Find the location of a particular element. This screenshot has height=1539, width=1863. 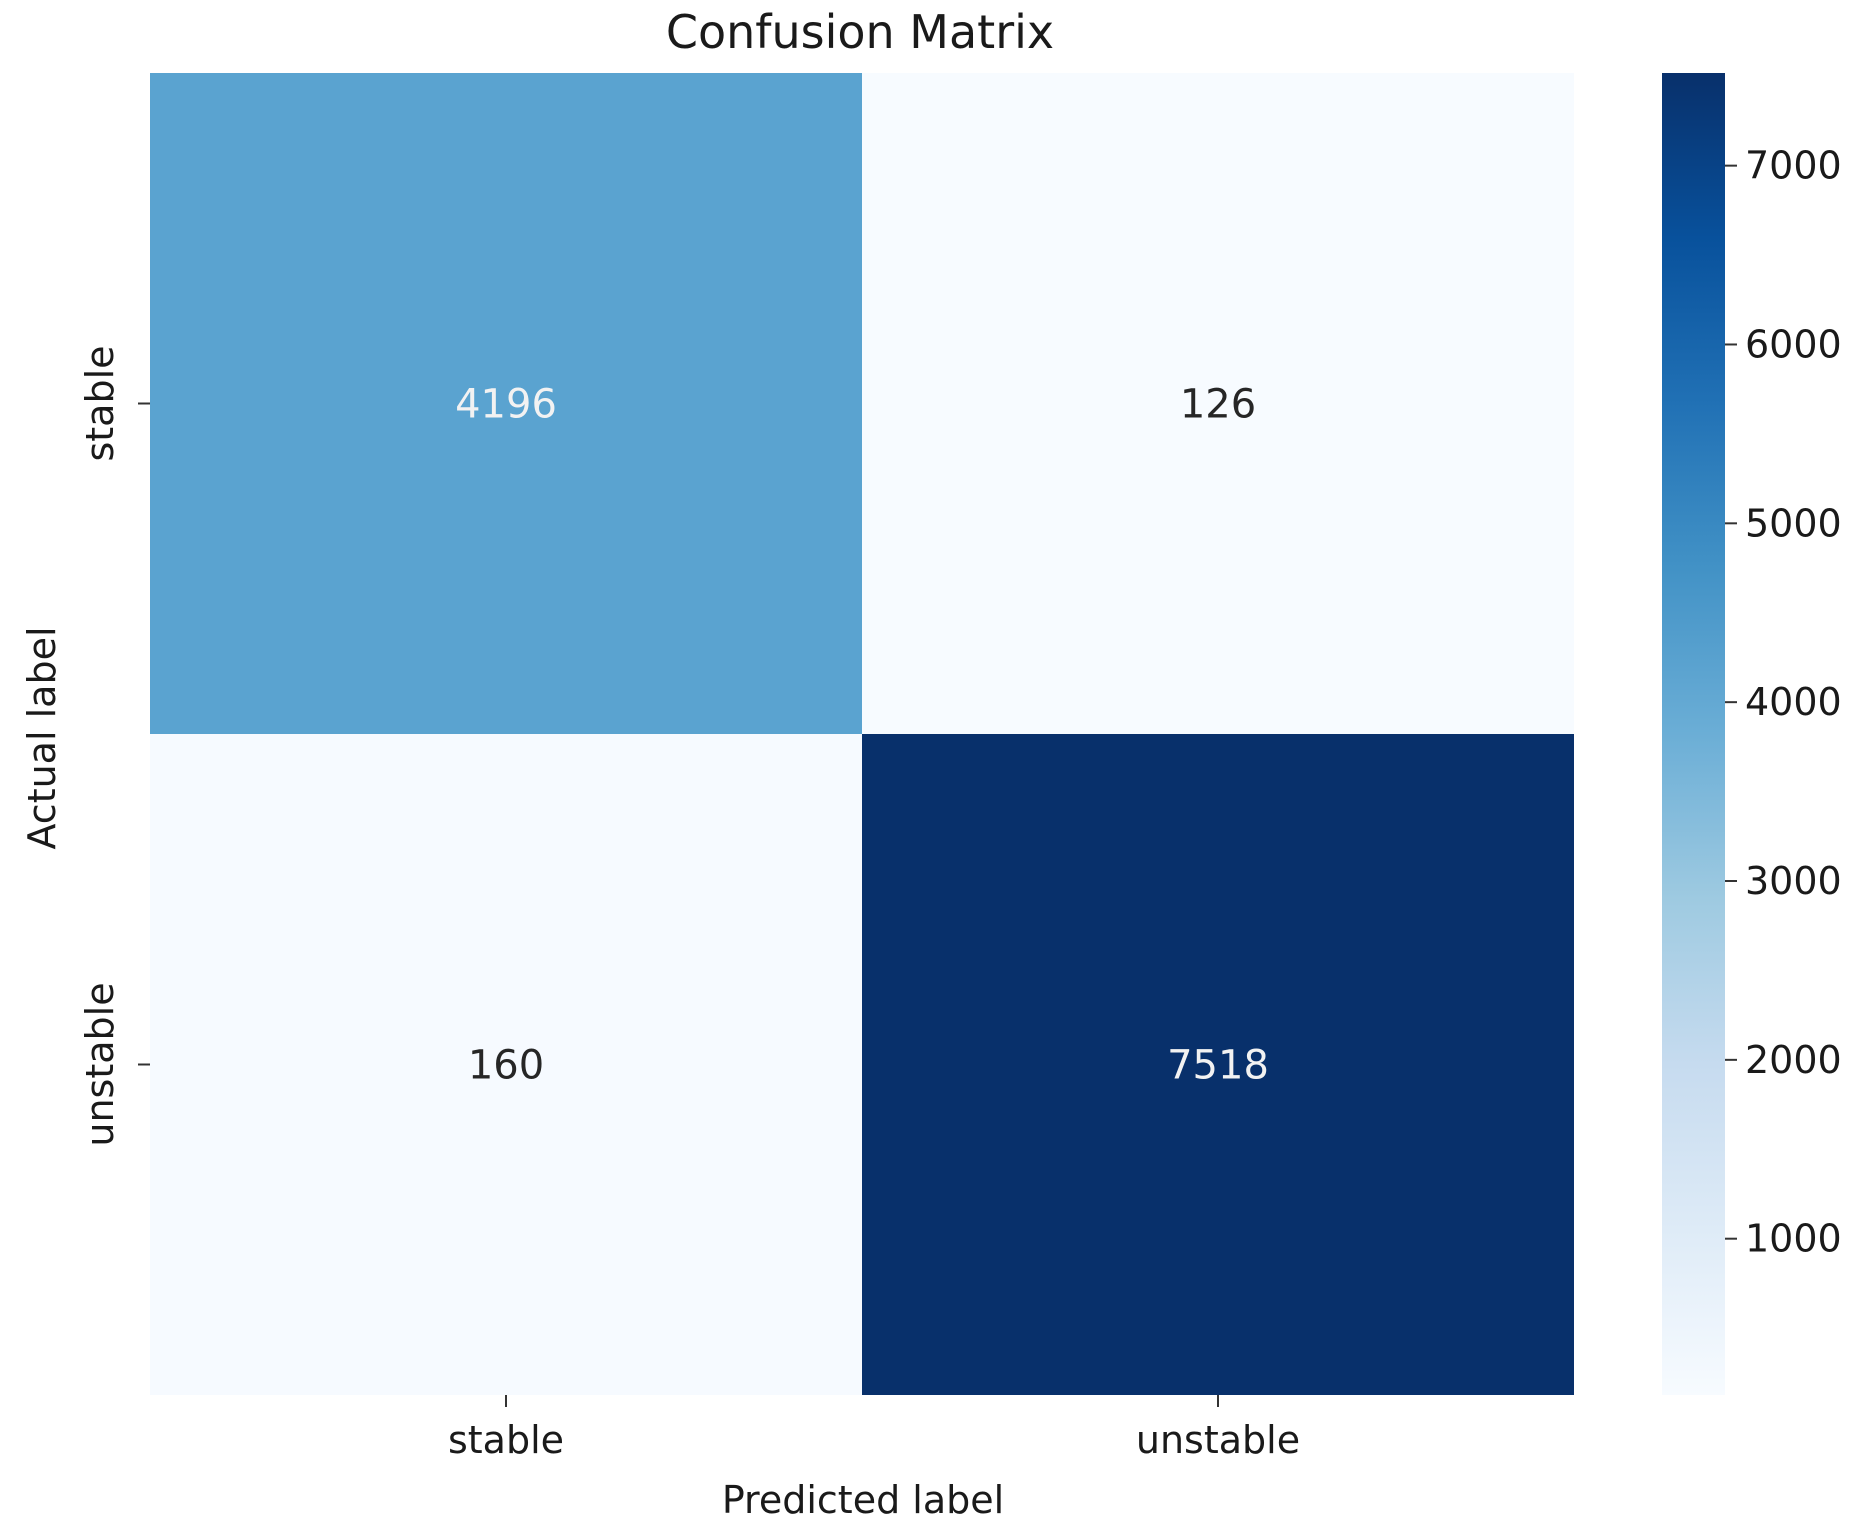

x-axis-ticks: stable unstable is located at coordinates (874, 1428).